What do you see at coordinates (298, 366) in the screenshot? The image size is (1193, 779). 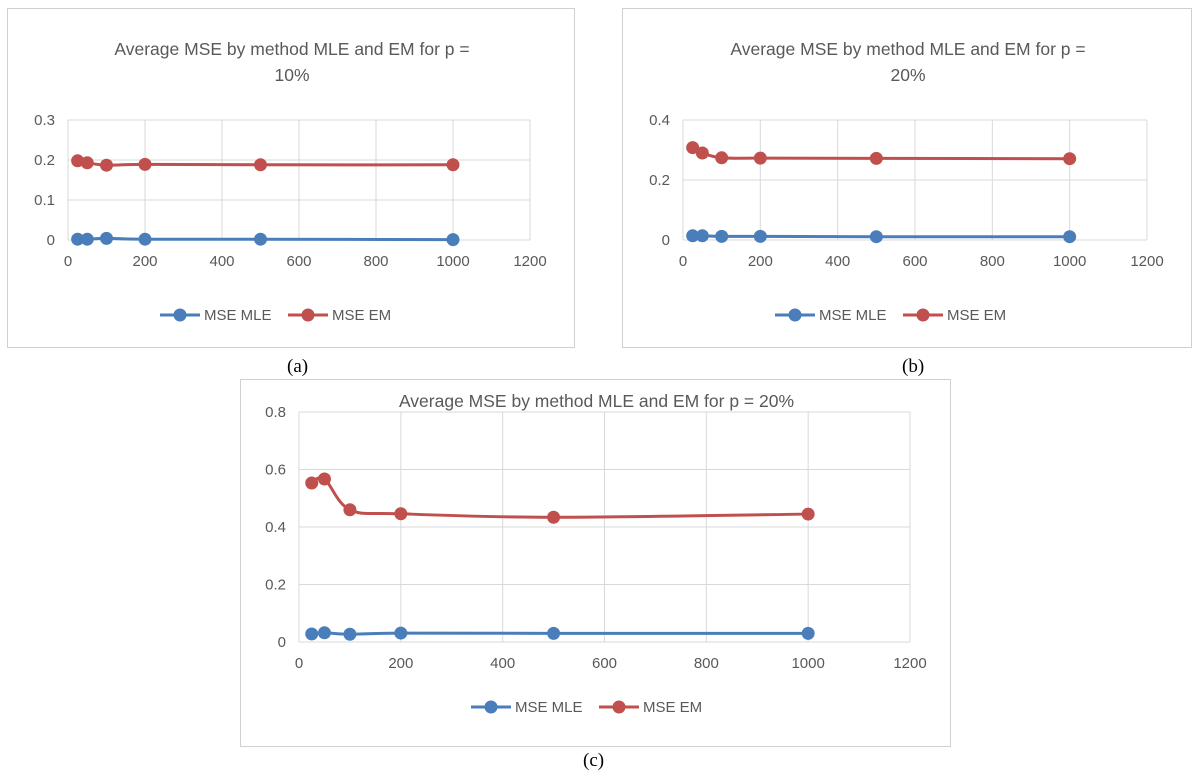 I see `caption-a: (a)` at bounding box center [298, 366].